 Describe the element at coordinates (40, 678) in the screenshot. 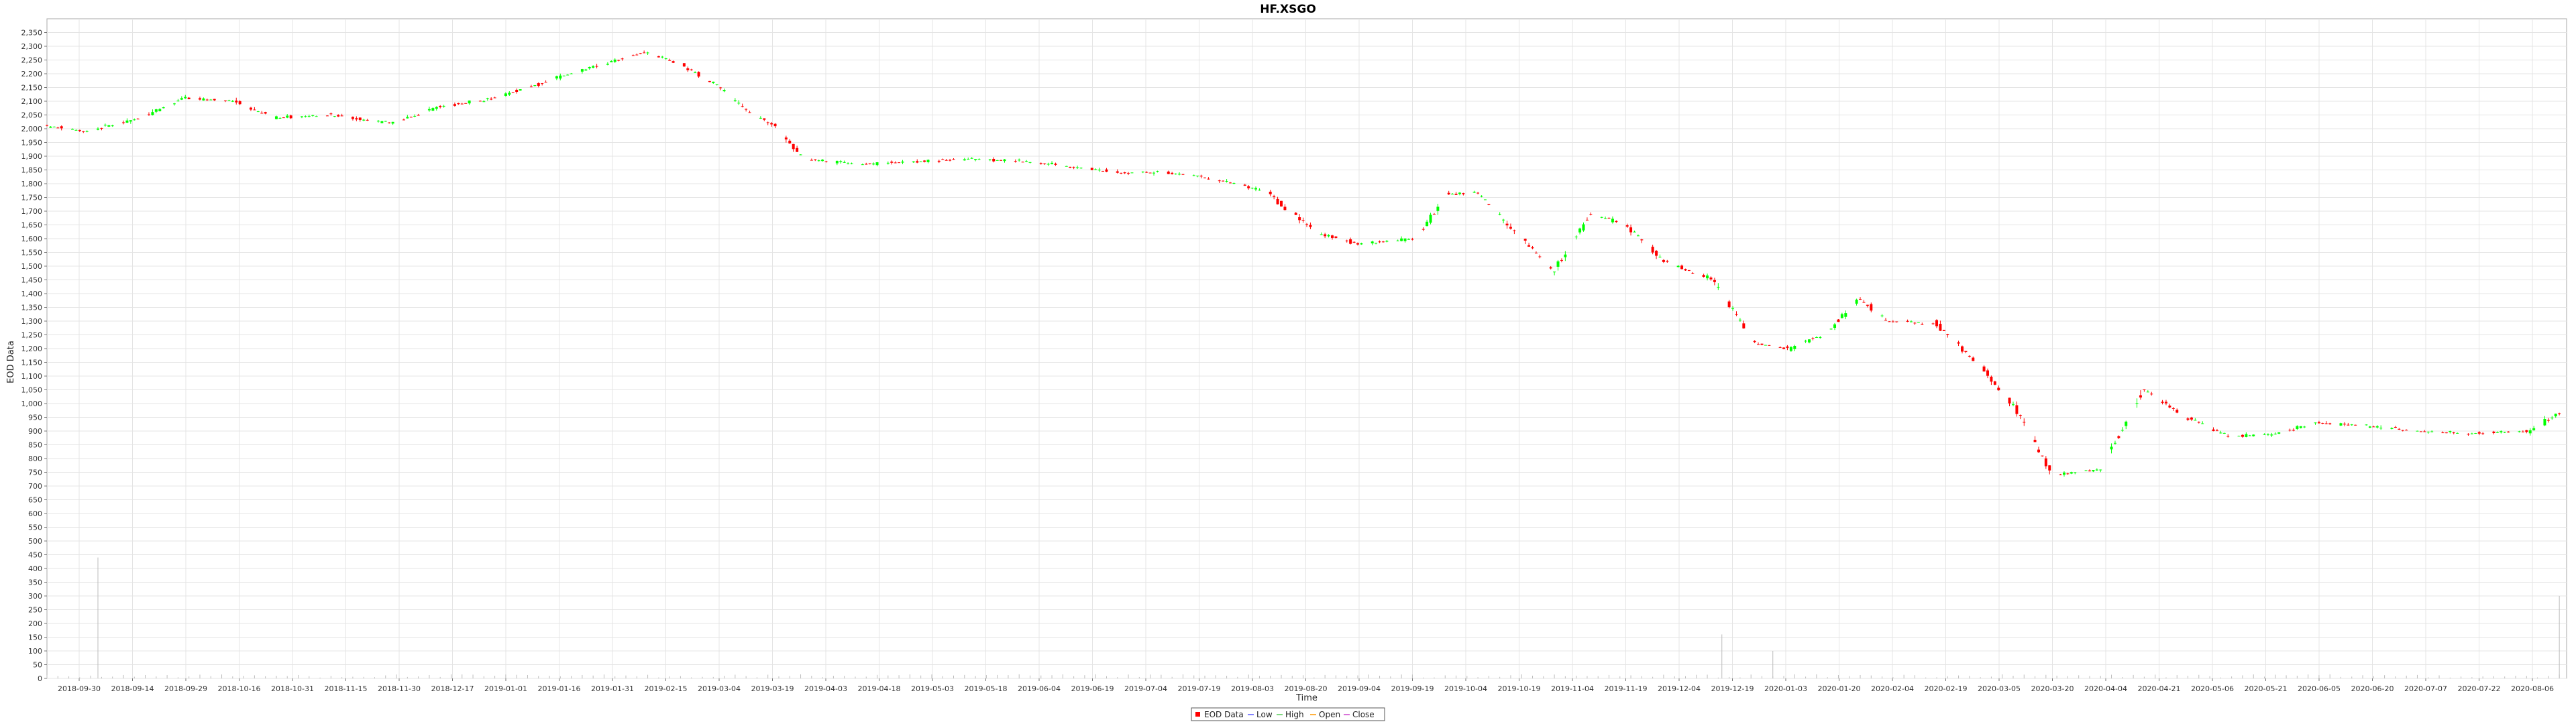

I see `y-tick-label: 0` at that location.